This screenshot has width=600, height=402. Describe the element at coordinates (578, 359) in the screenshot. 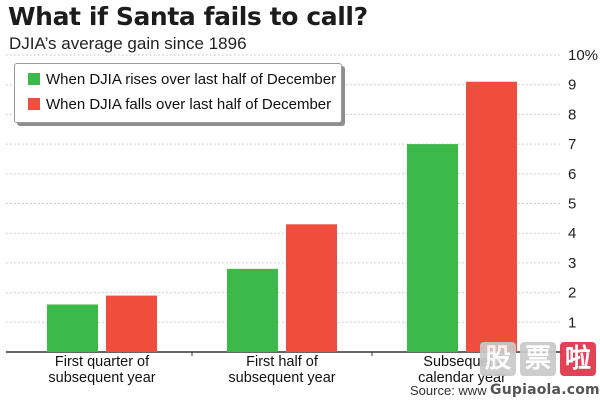

I see `watermark-char: 啦` at that location.